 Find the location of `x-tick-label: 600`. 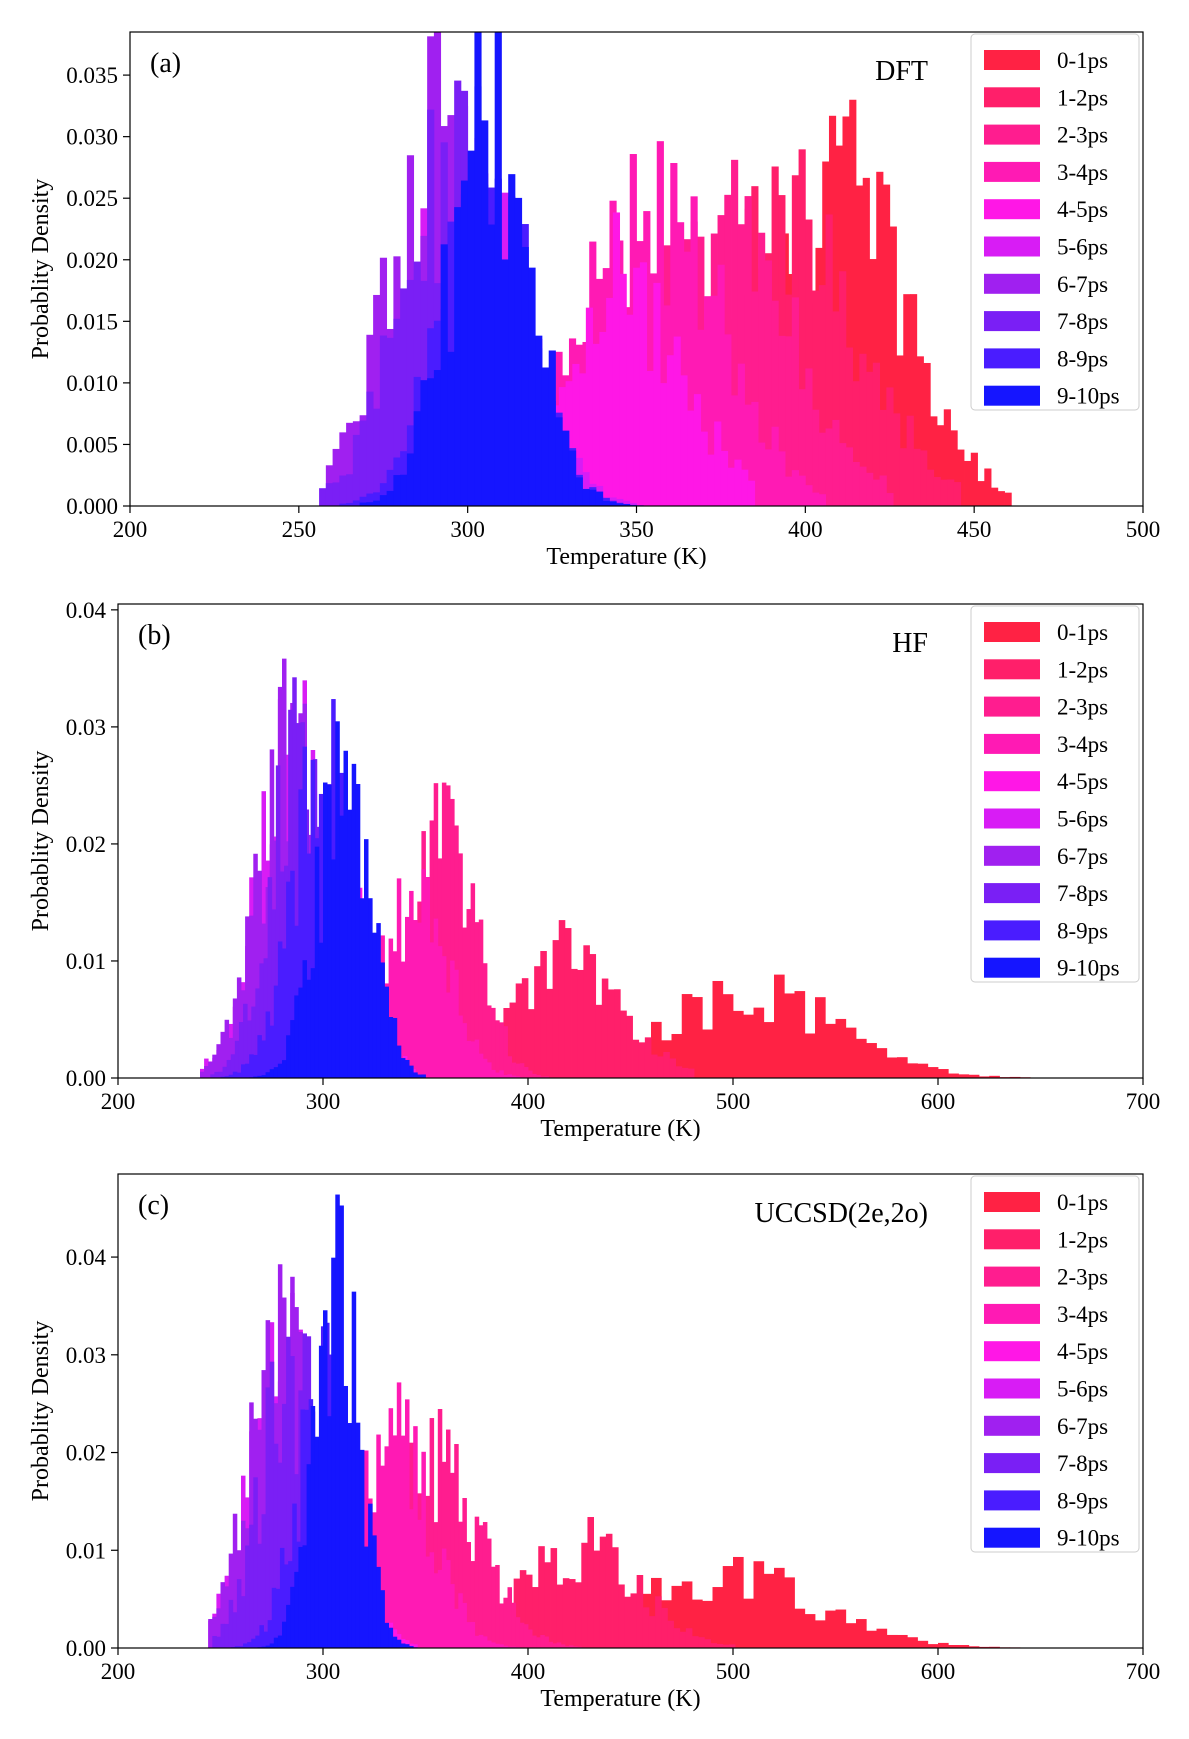

x-tick-label: 600 is located at coordinates (938, 1101).